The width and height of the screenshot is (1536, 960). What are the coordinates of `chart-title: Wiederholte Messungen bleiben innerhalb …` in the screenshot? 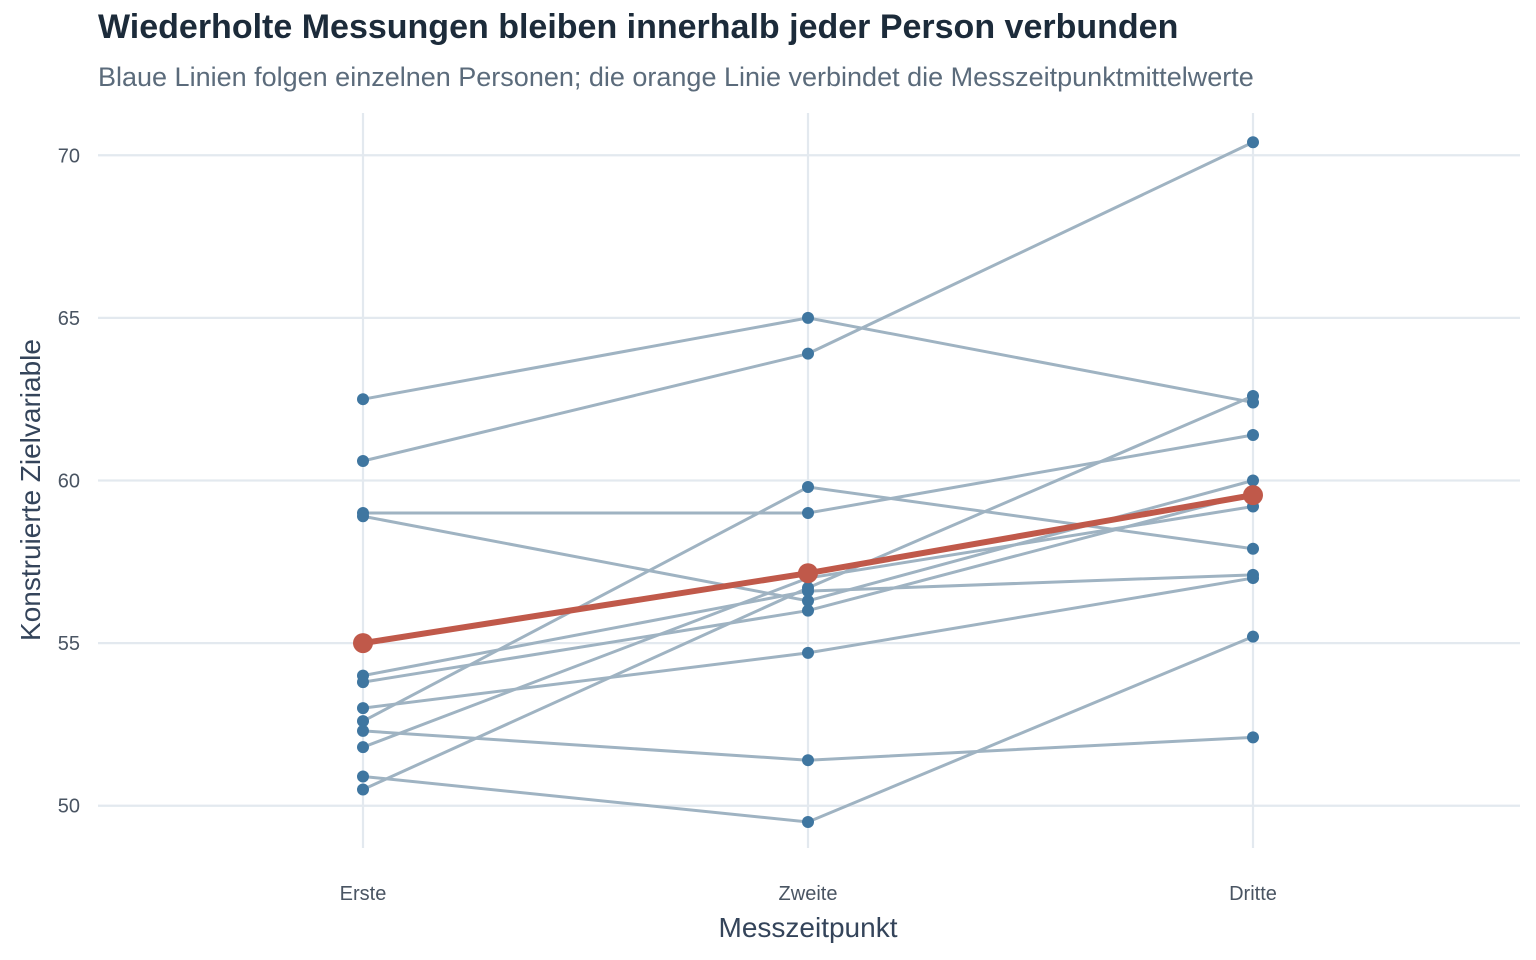 It's located at (638, 27).